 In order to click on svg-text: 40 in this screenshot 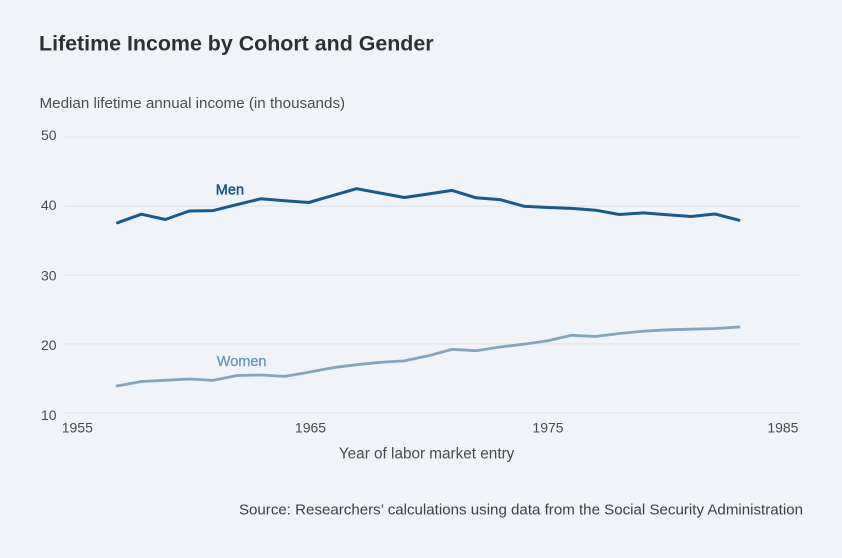, I will do `click(49, 205)`.